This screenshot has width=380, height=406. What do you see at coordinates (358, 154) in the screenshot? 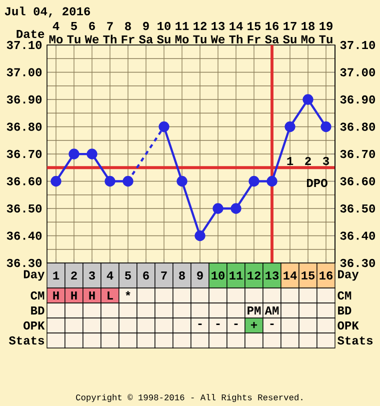
I see `y2-tick-label: 36.70` at bounding box center [358, 154].